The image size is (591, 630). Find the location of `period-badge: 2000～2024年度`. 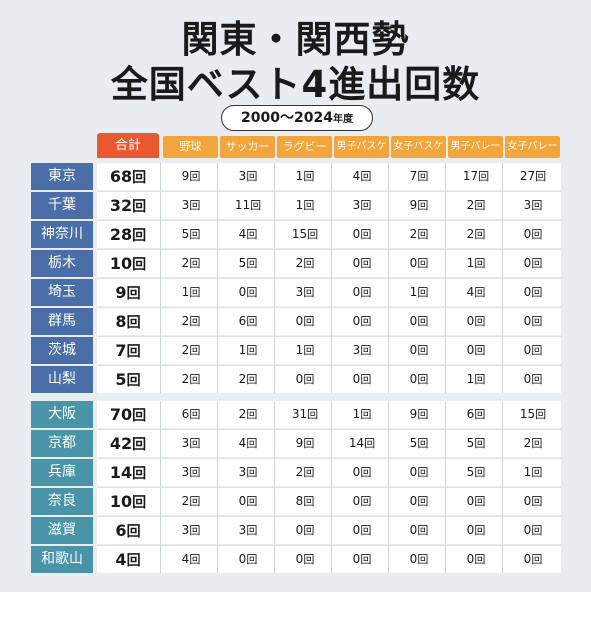

period-badge: 2000～2024年度 is located at coordinates (297, 118).